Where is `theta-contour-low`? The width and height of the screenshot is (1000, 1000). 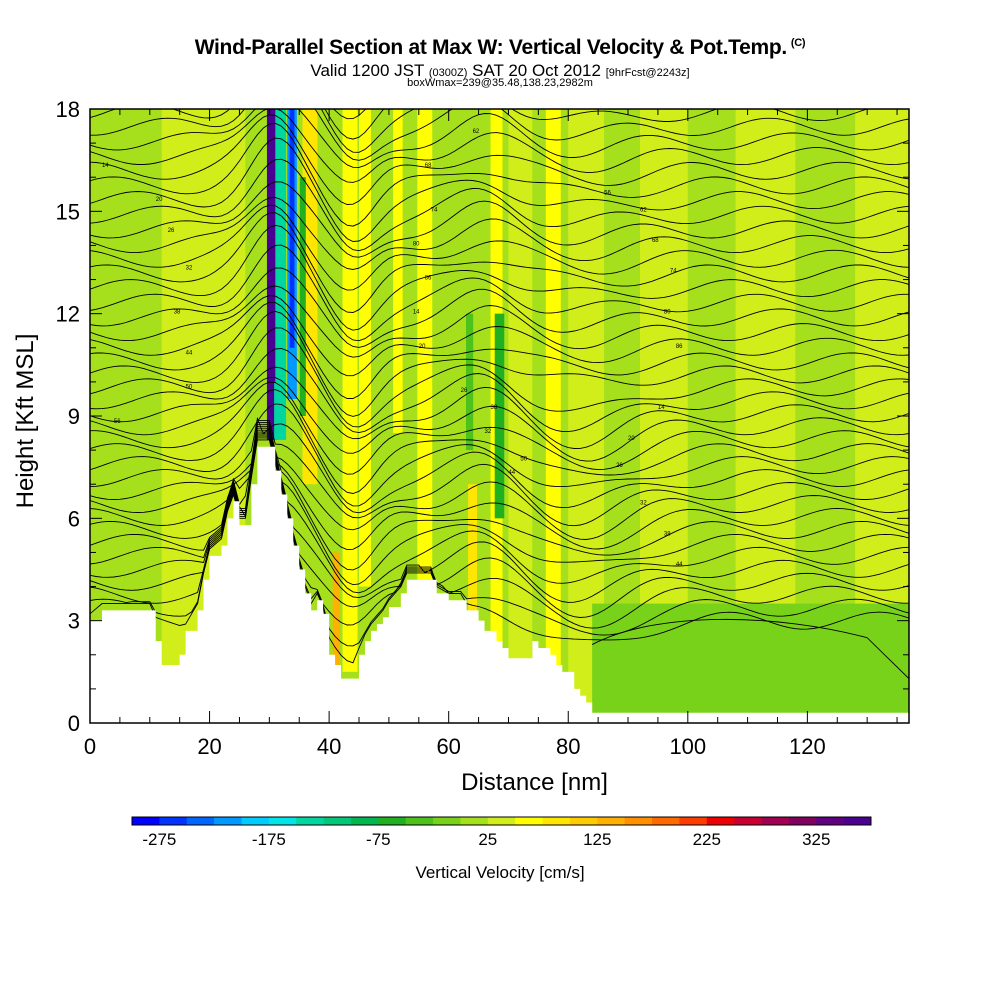 theta-contour-low is located at coordinates (750, 648).